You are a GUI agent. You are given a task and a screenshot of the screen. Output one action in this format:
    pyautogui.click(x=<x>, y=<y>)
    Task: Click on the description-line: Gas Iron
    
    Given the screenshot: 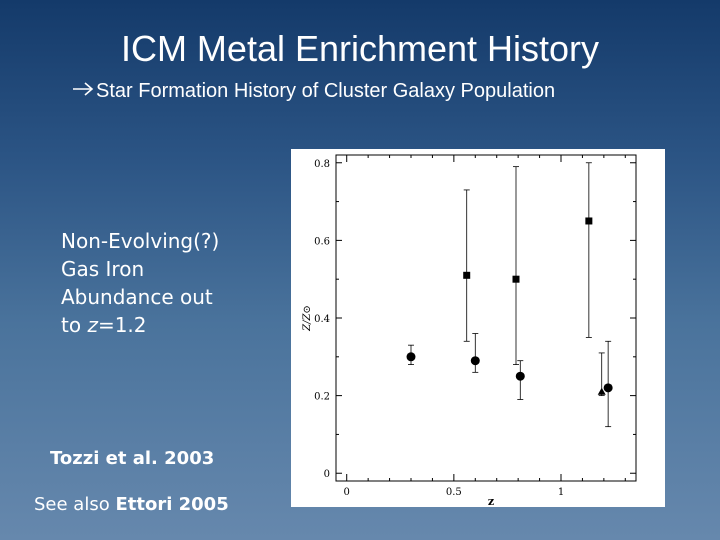 What is the action you would take?
    pyautogui.click(x=103, y=269)
    